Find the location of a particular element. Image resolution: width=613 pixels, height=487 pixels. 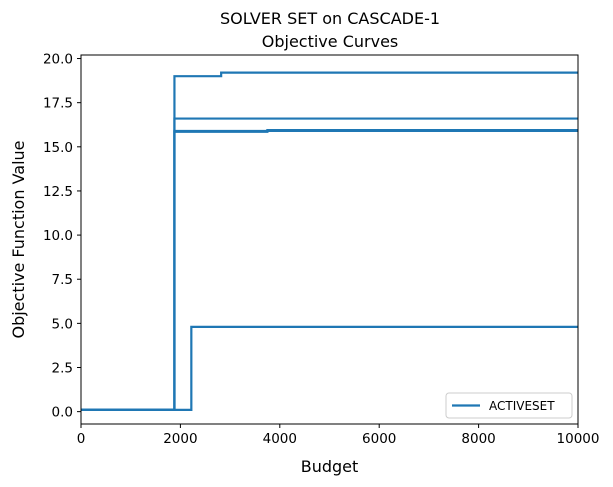

y-axis-ticks: 0.0 2.5 5.0 7.5 10.0 12.5 15.0 17.5 20.0 is located at coordinates (62, 236).